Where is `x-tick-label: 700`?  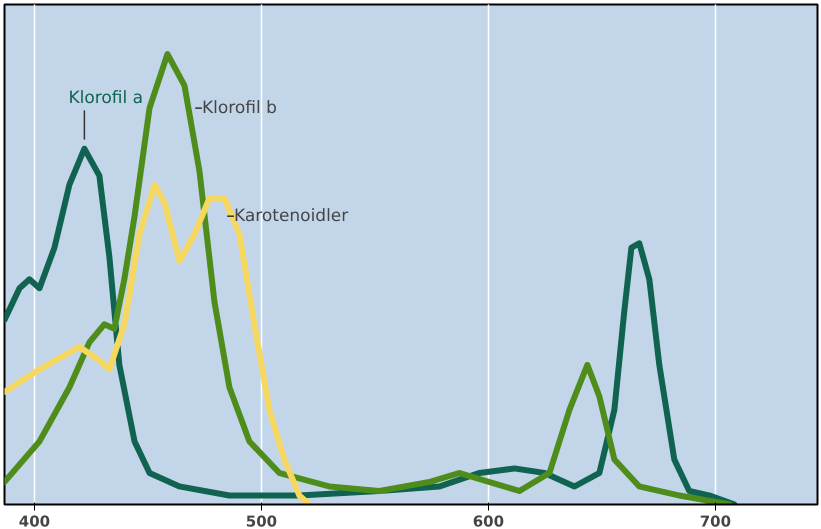 x-tick-label: 700 is located at coordinates (716, 520).